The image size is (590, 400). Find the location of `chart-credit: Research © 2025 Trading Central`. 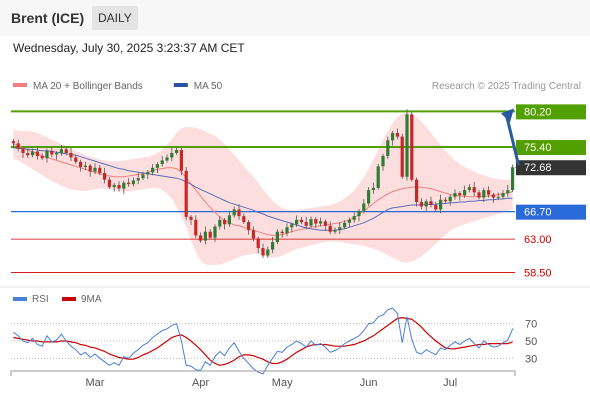

chart-credit: Research © 2025 Trading Central is located at coordinates (506, 86).